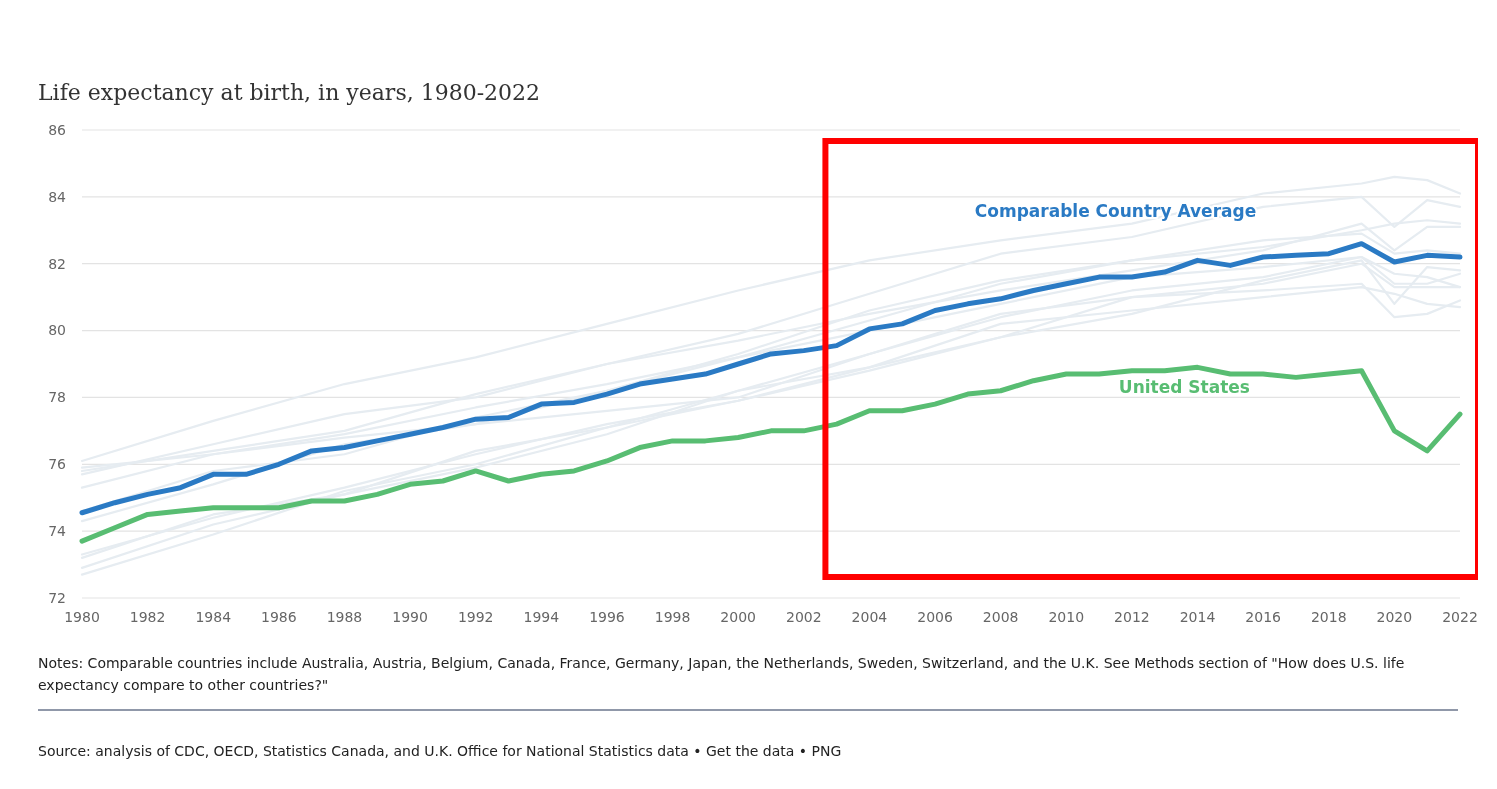  What do you see at coordinates (57, 597) in the screenshot?
I see `y-tick-label: 72` at bounding box center [57, 597].